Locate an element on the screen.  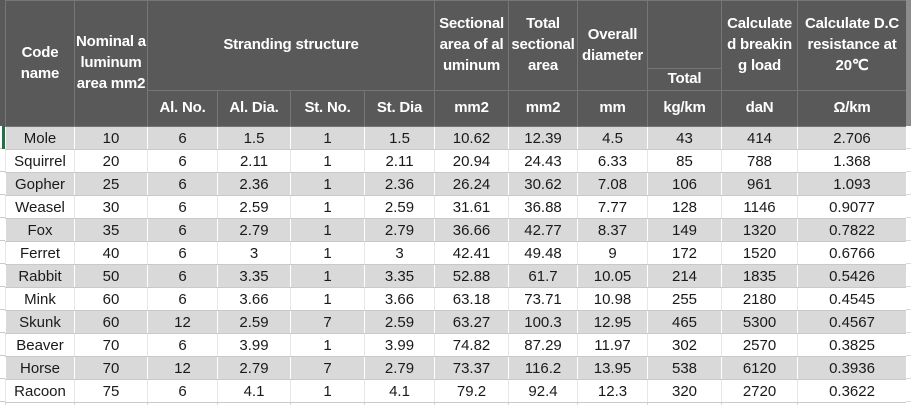
cell-value: 106 is located at coordinates (685, 184).